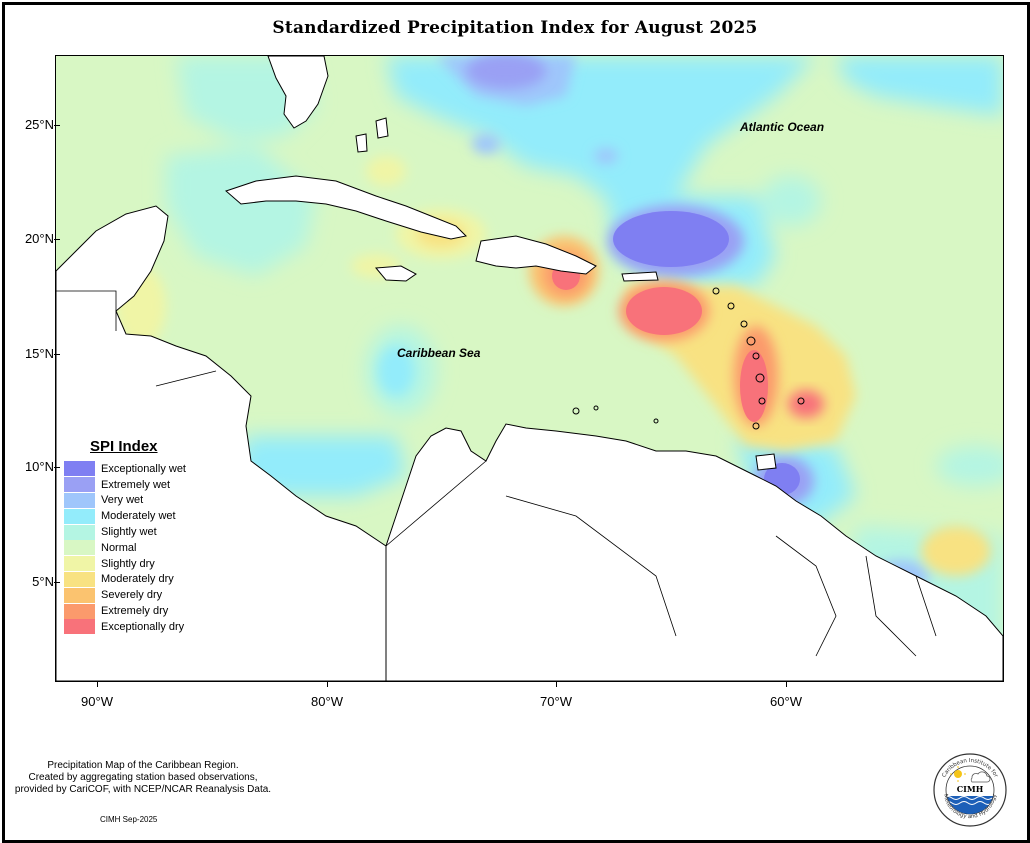 This screenshot has height=843, width=1030. I want to click on caribbean-sea-label: Caribbean Sea, so click(439, 353).